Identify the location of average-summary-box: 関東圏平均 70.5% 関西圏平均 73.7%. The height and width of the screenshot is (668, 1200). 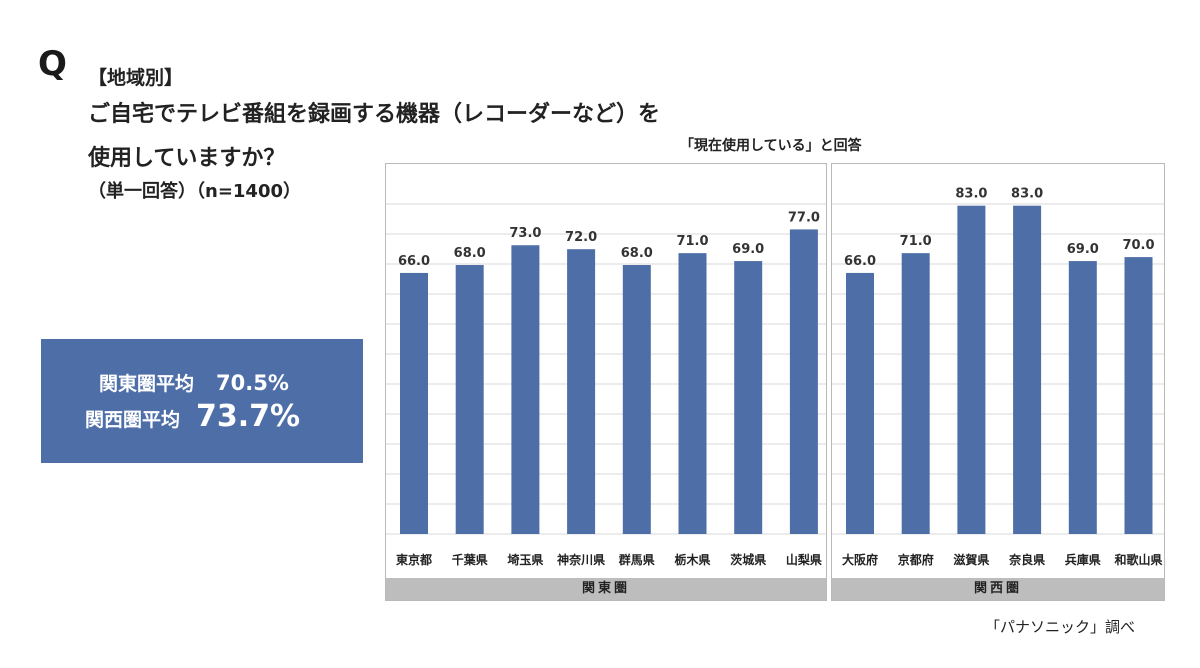
(202, 401).